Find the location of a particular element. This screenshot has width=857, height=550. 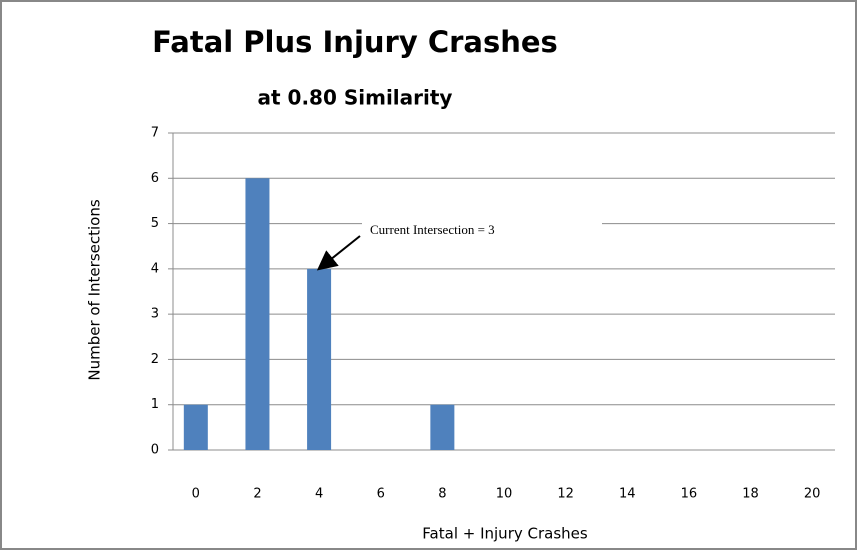

x-tick-label: 4 is located at coordinates (319, 494).